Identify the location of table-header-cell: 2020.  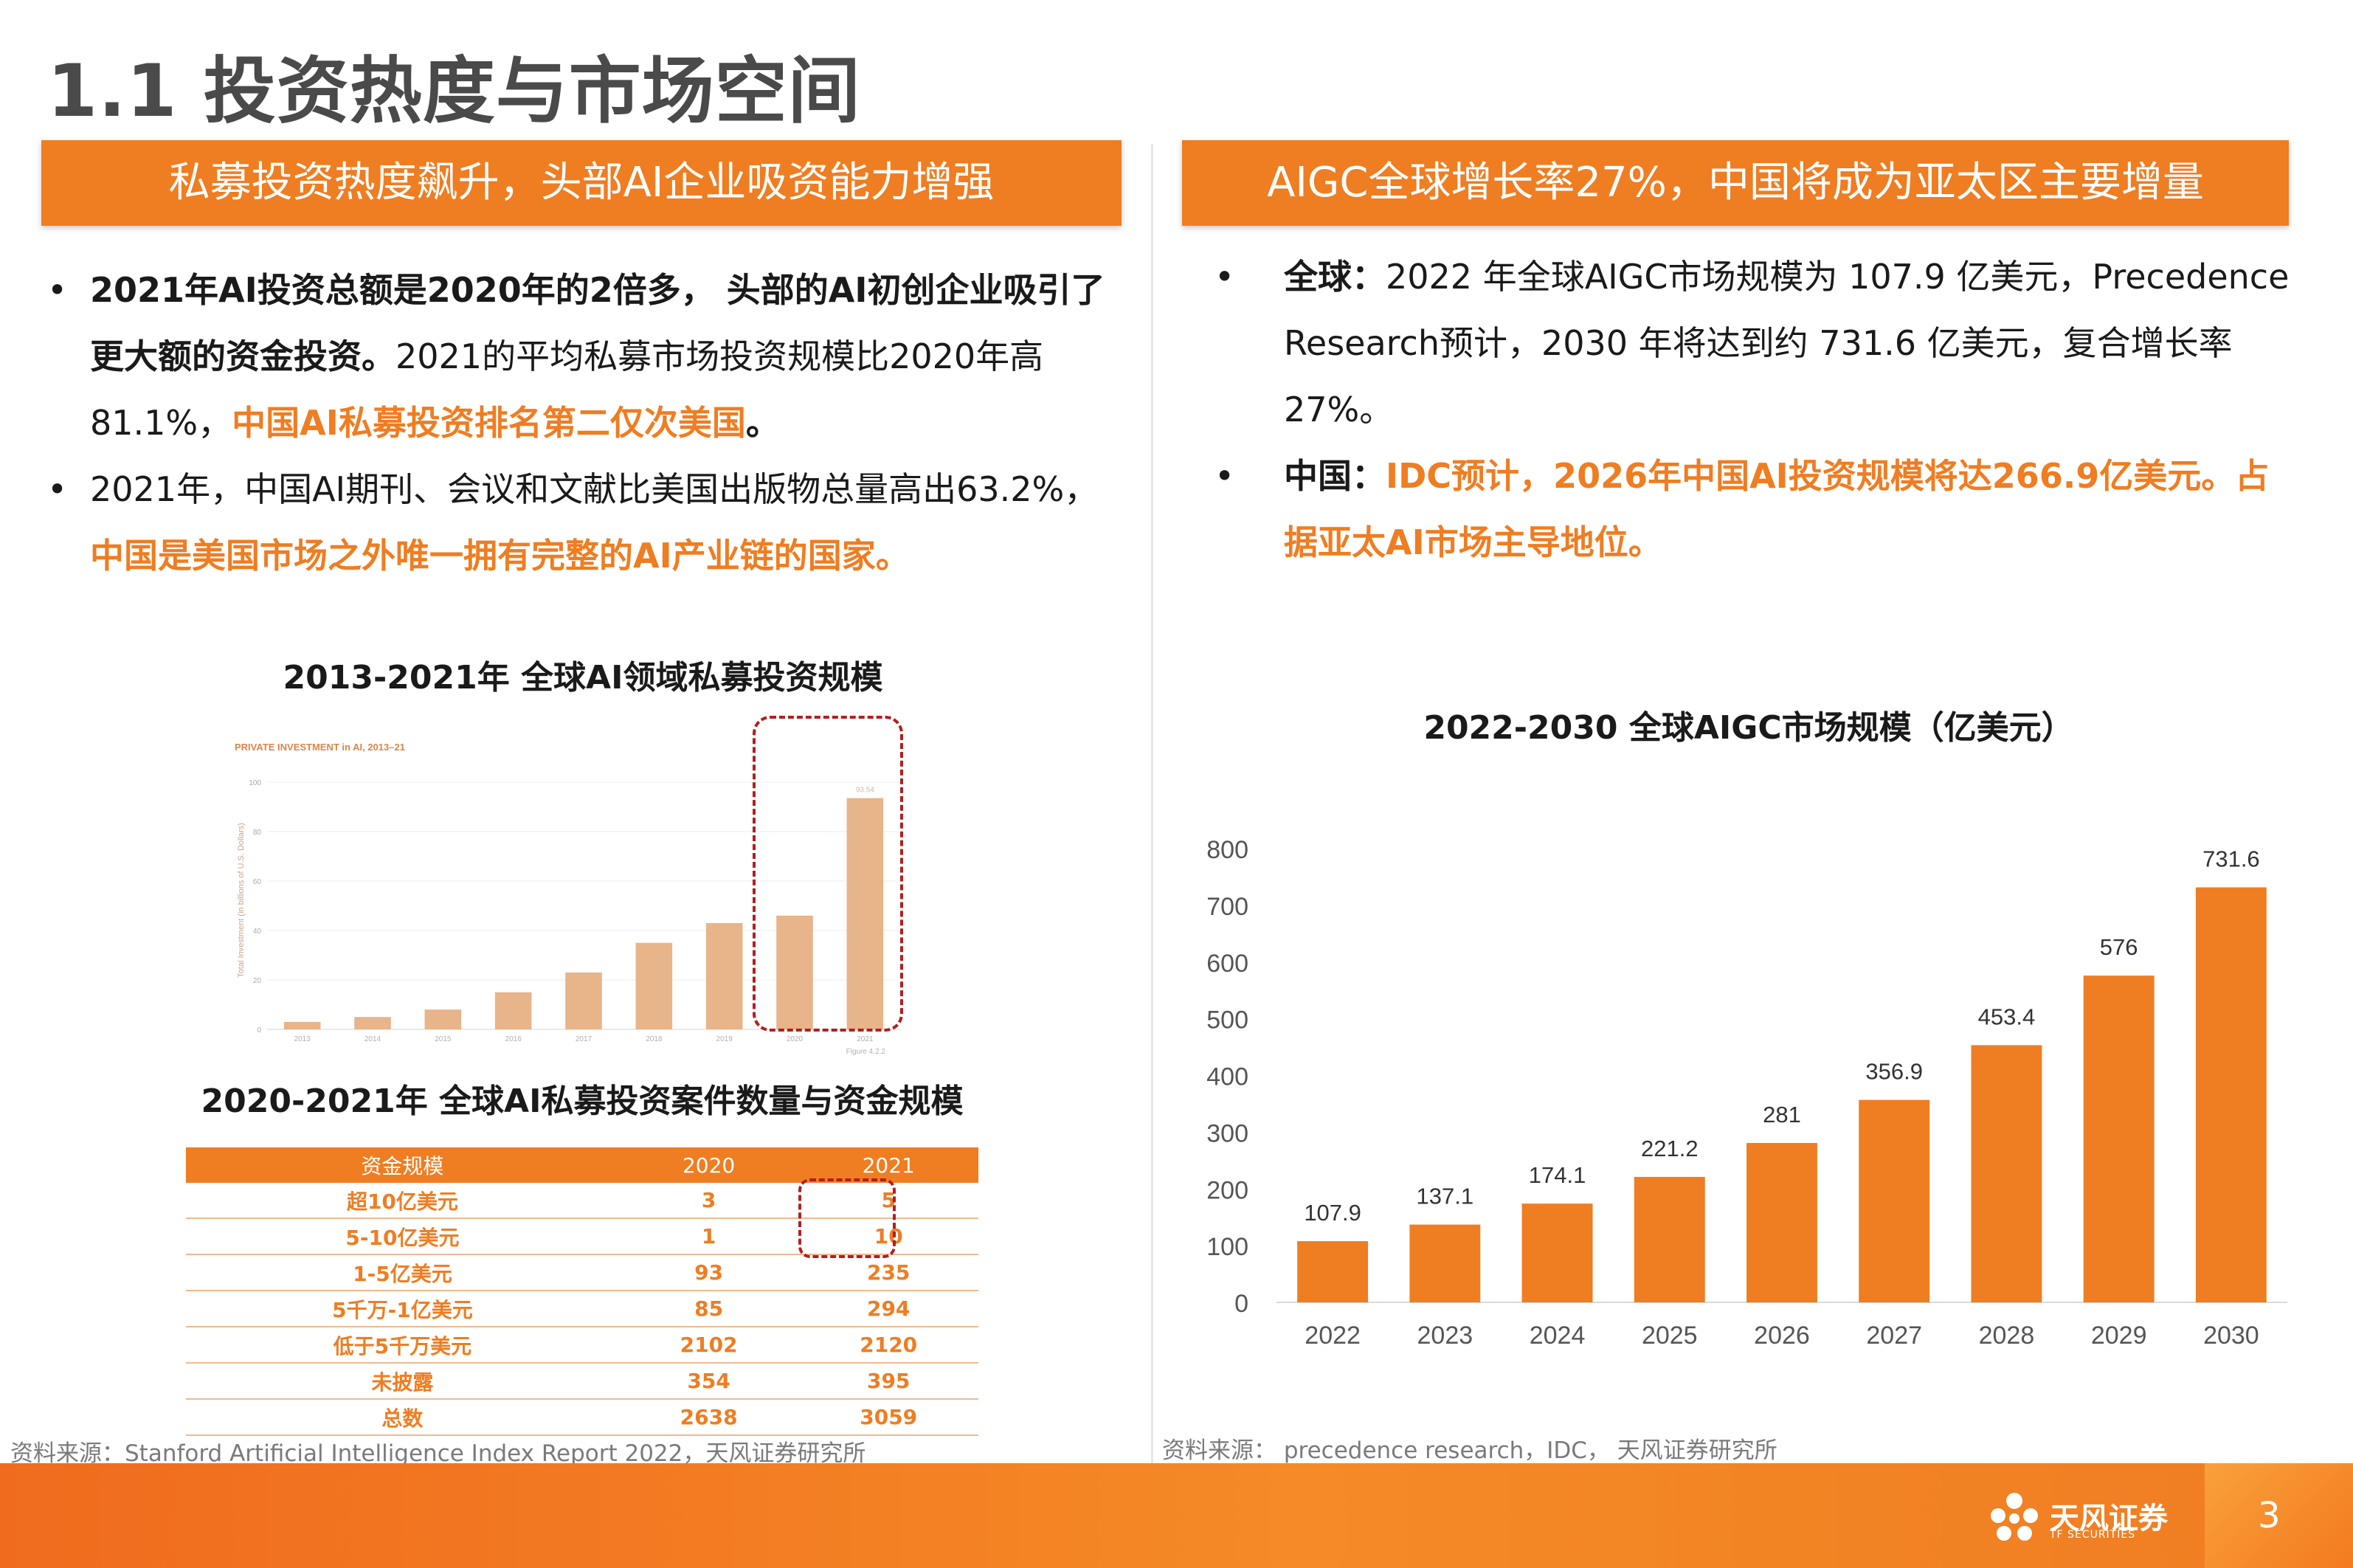
(708, 1165).